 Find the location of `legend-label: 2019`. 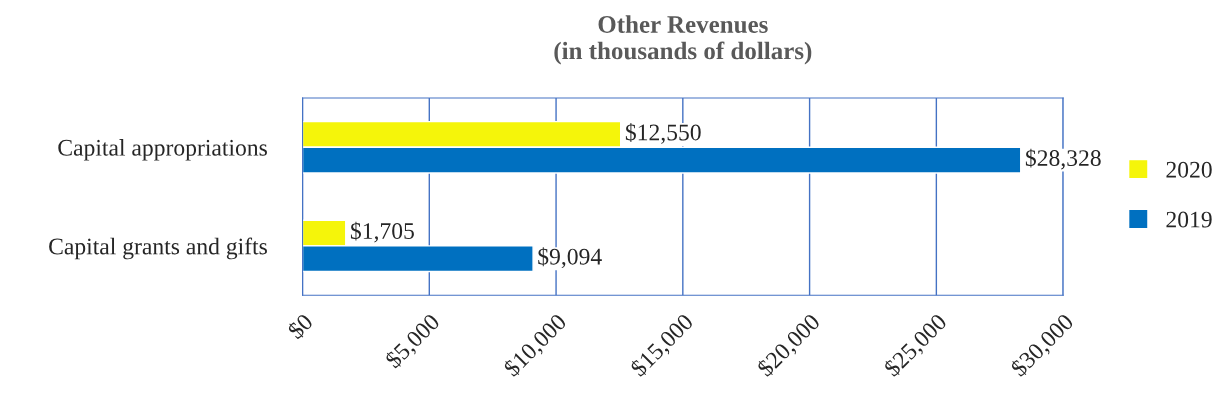

legend-label: 2019 is located at coordinates (1189, 219).